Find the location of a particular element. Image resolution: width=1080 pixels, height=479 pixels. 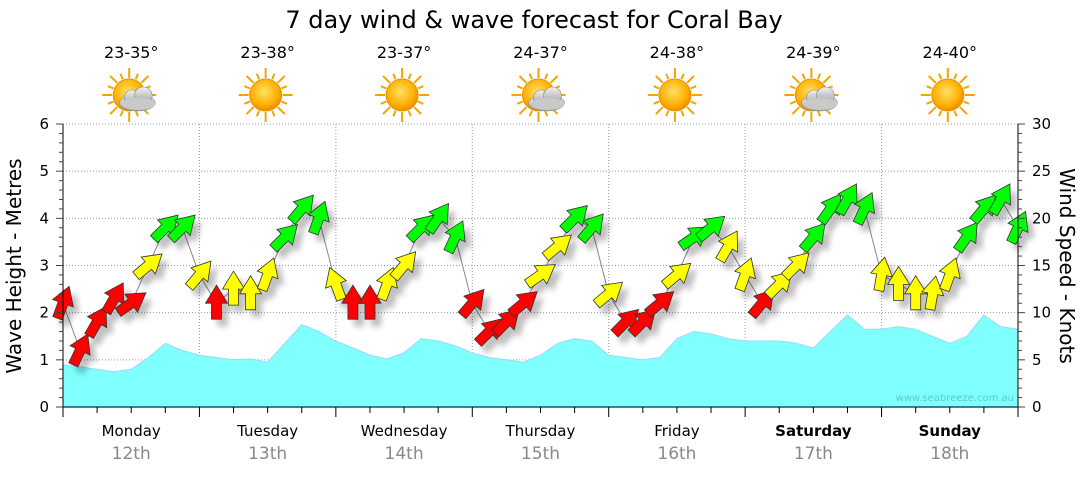

temperature-range: 23-38° is located at coordinates (267, 52).